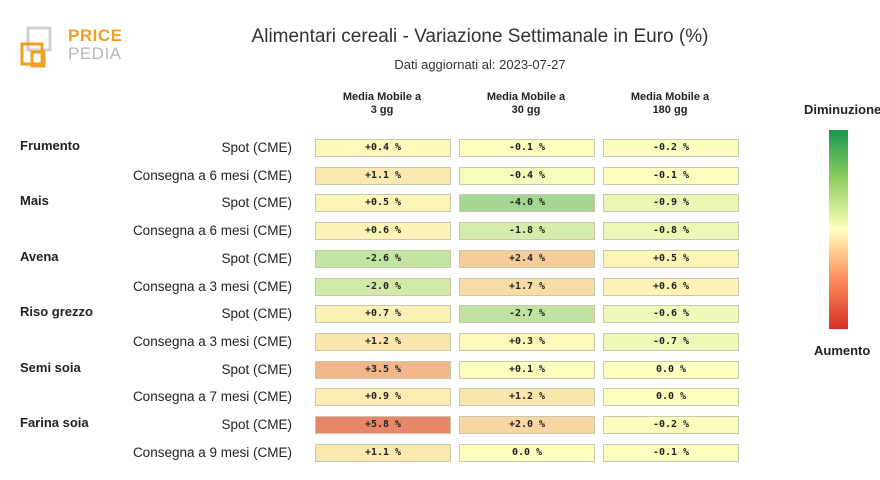  What do you see at coordinates (212, 397) in the screenshot?
I see `row-label: Consegna a 7 mesi (CME)` at bounding box center [212, 397].